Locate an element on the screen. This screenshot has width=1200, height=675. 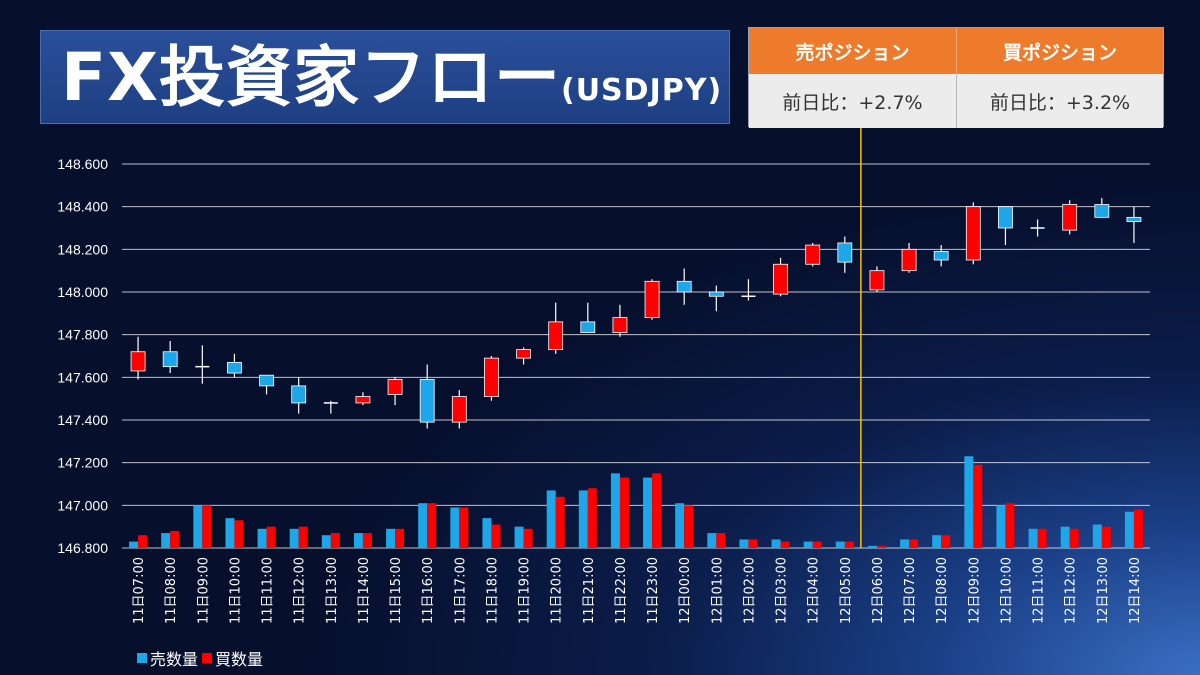
y-tick-label: 148.200 is located at coordinates (82, 249).